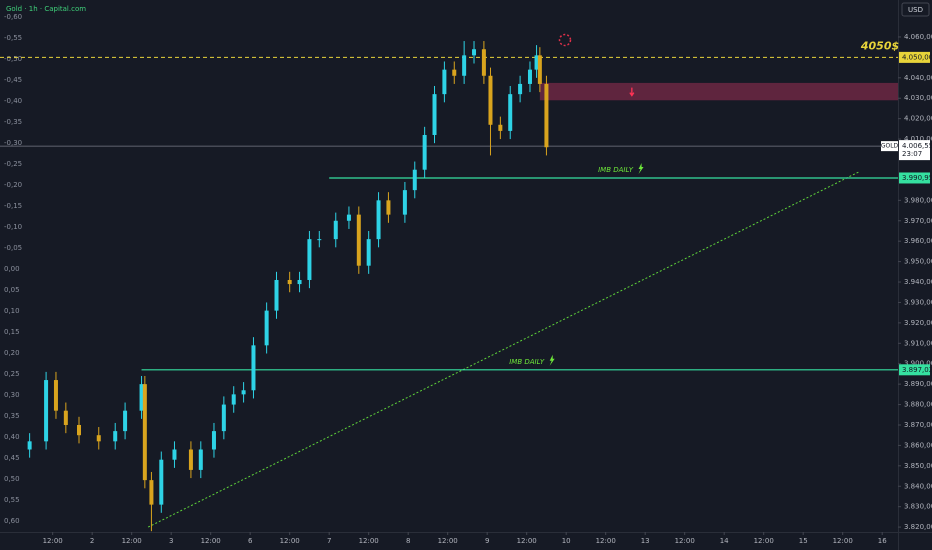 The width and height of the screenshot is (932, 550). Describe the element at coordinates (918, 98) in the screenshot. I see `y-tick-label: 4.030,00` at that location.